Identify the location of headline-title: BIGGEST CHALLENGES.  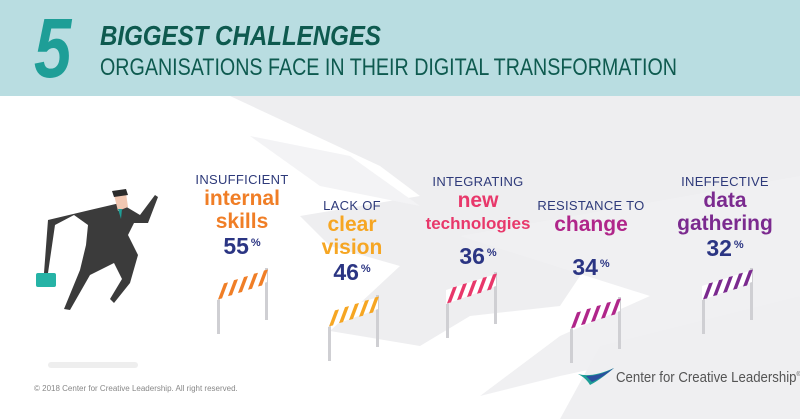
(240, 35).